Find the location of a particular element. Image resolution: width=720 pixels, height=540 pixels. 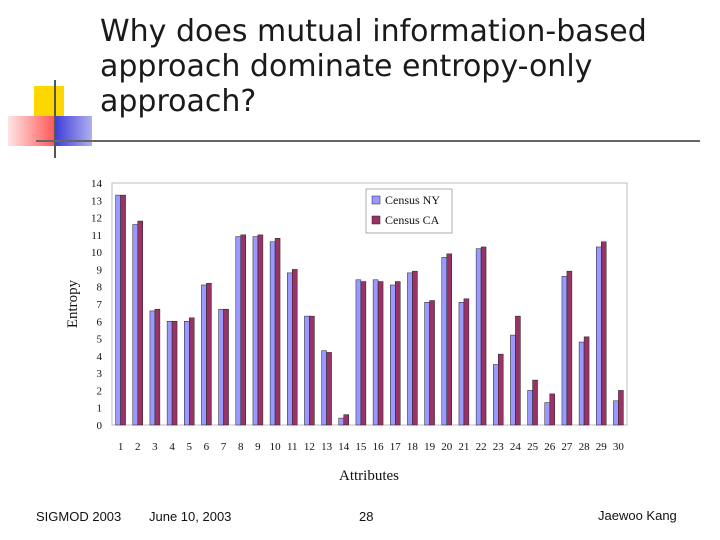

x-tick-label: 7 is located at coordinates (224, 447).